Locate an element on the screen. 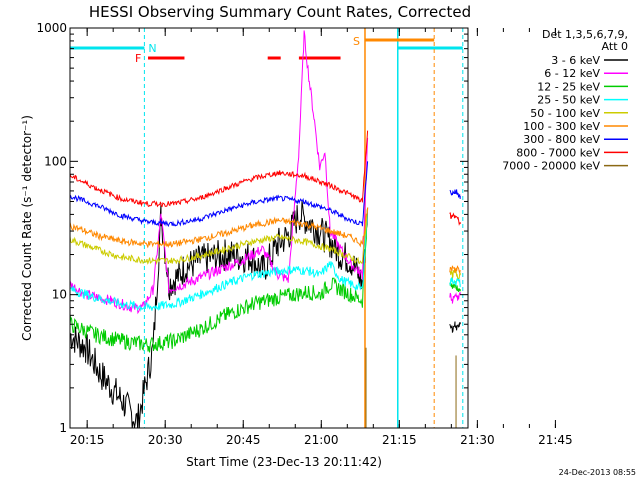 This screenshot has width=640, height=480. y-tick-label: 1 is located at coordinates (63, 428).